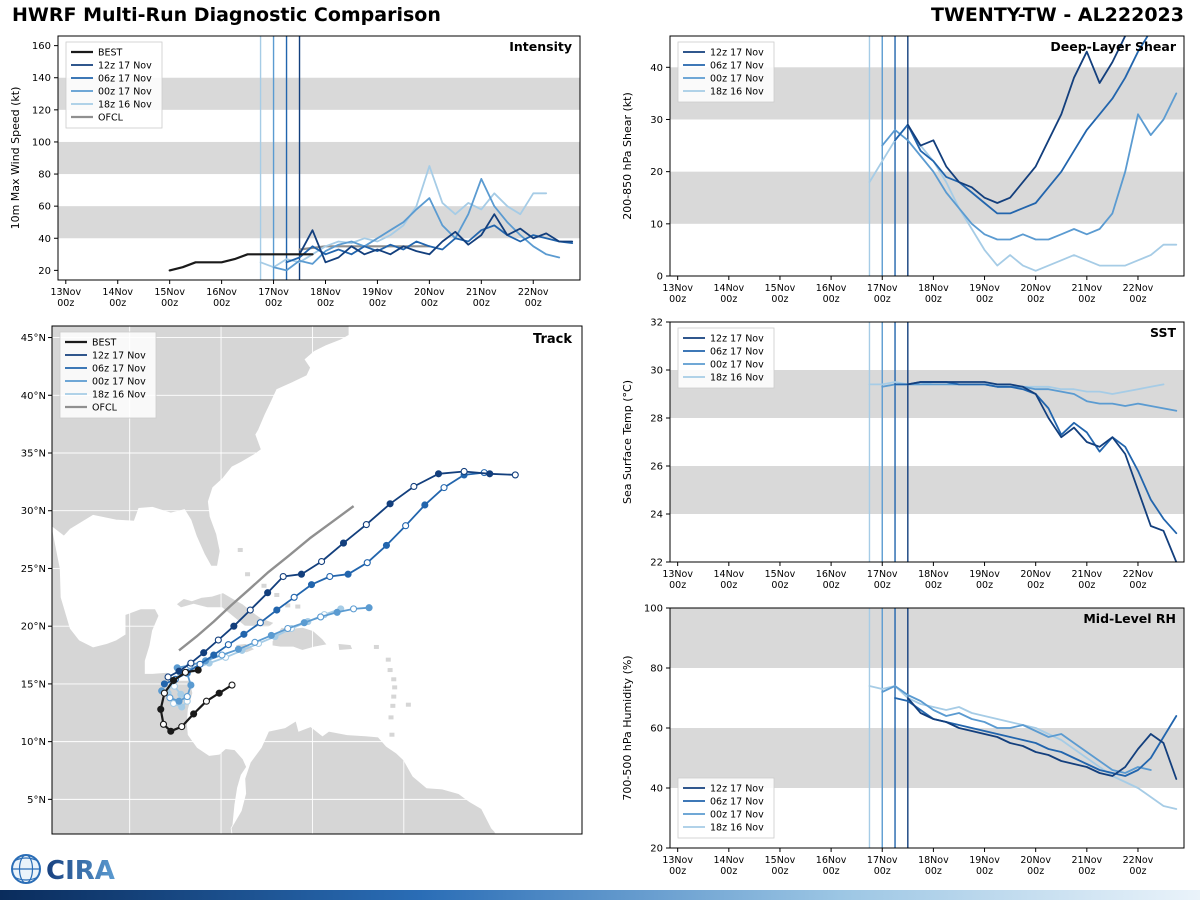 Image resolution: width=1200 pixels, height=900 pixels. I want to click on svg-text: 30°N, so click(33, 511).